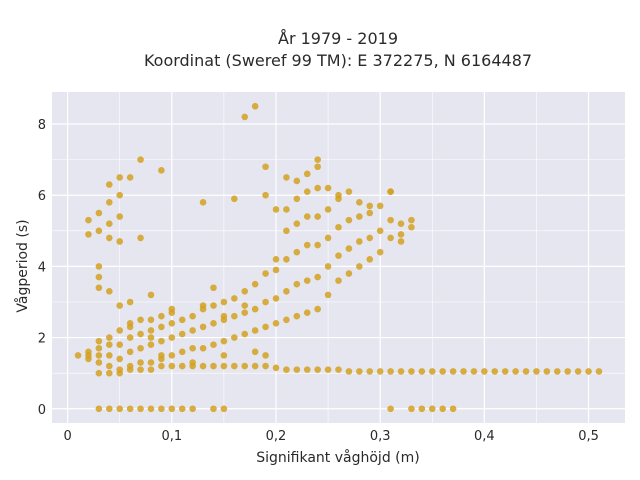  Describe the element at coordinates (338, 38) in the screenshot. I see `chart-title: År 1979 - 2019` at that location.